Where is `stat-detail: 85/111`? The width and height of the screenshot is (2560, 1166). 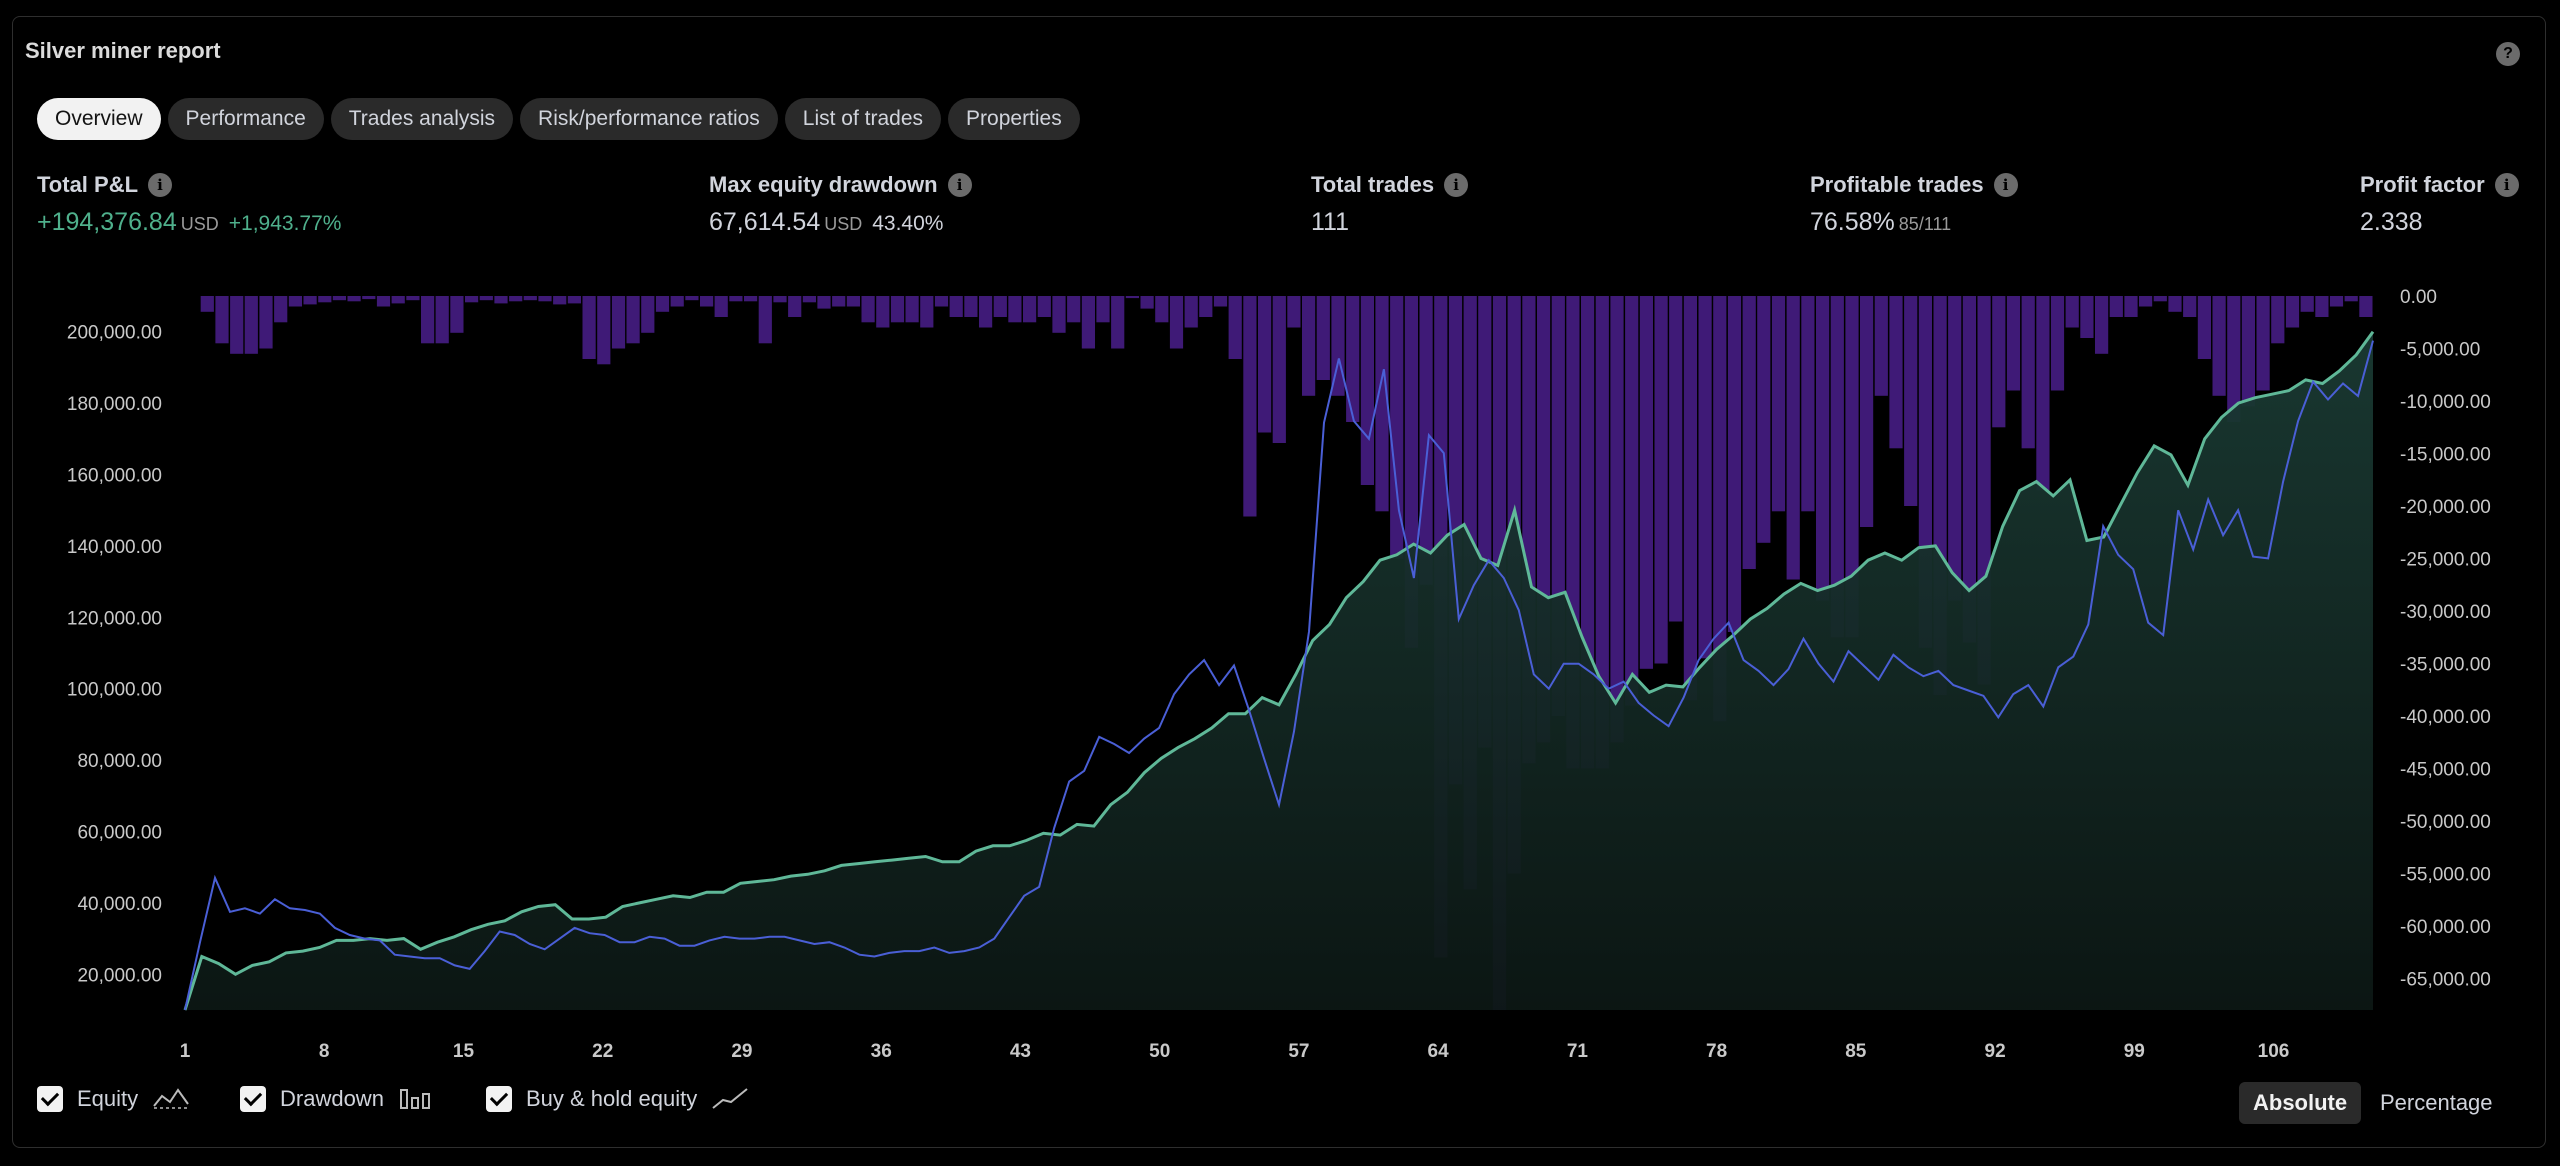
stat-detail: 85/111 is located at coordinates (1925, 224).